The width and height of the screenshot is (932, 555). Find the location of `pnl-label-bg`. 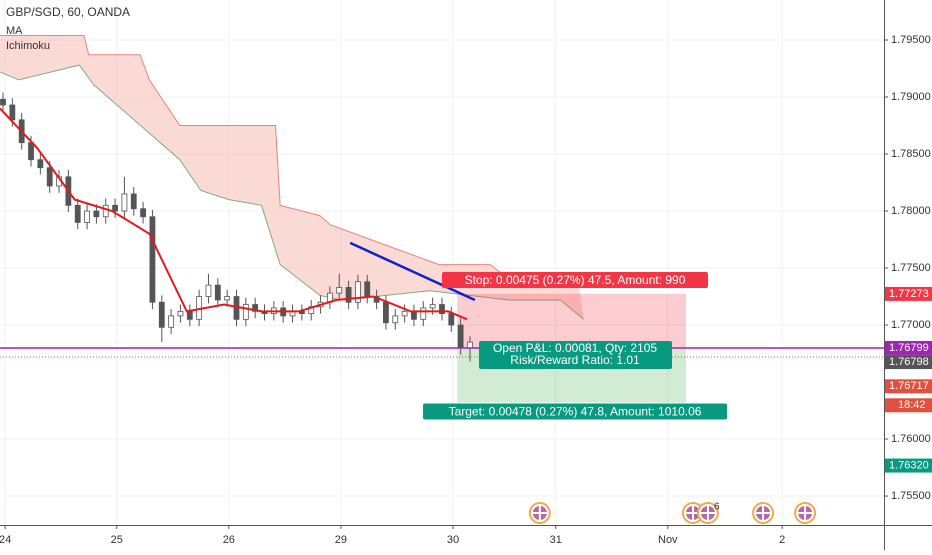

pnl-label-bg is located at coordinates (575, 354).